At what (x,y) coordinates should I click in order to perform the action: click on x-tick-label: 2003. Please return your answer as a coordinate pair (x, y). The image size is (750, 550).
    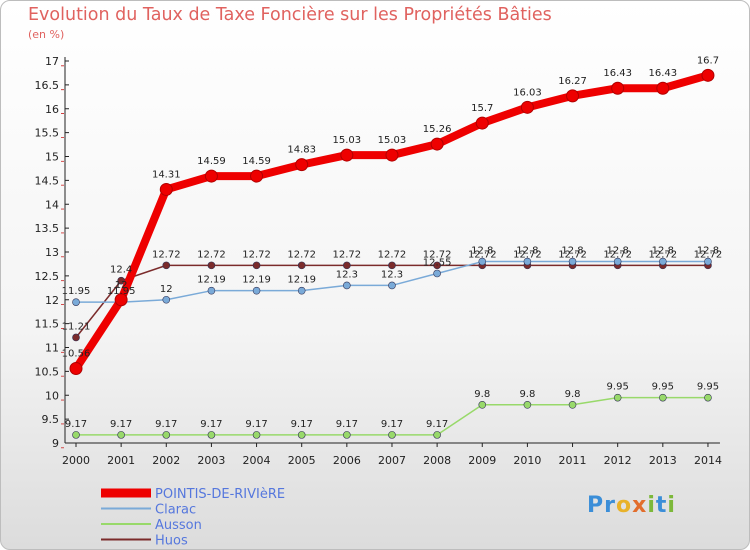
    Looking at the image, I should click on (211, 460).